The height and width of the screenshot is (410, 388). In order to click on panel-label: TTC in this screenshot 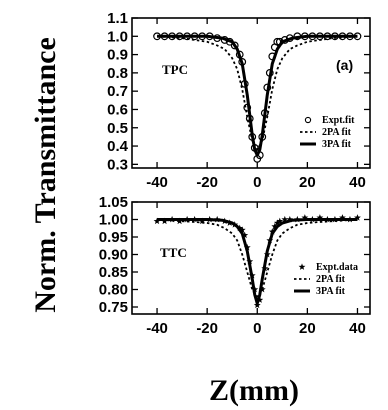, I will do `click(173, 252)`.